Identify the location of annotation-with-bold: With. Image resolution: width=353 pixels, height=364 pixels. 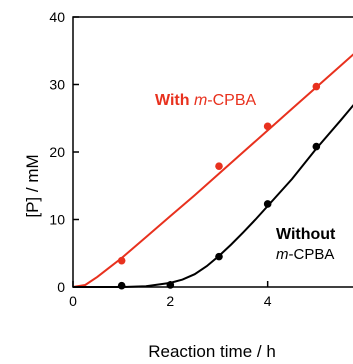
(174, 100).